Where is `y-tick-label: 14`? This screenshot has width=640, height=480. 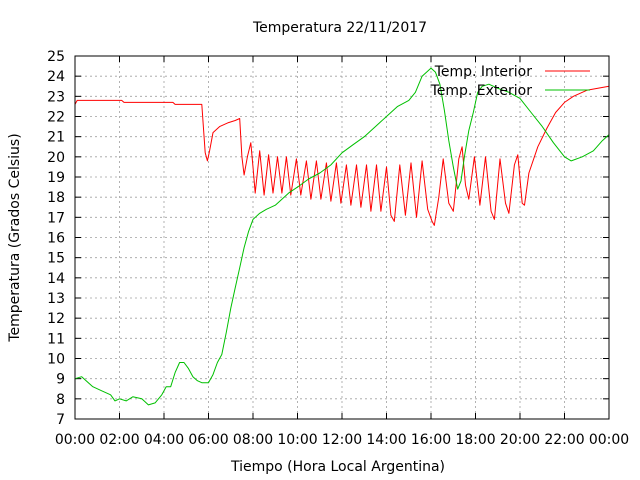 y-tick-label: 14 is located at coordinates (56, 279).